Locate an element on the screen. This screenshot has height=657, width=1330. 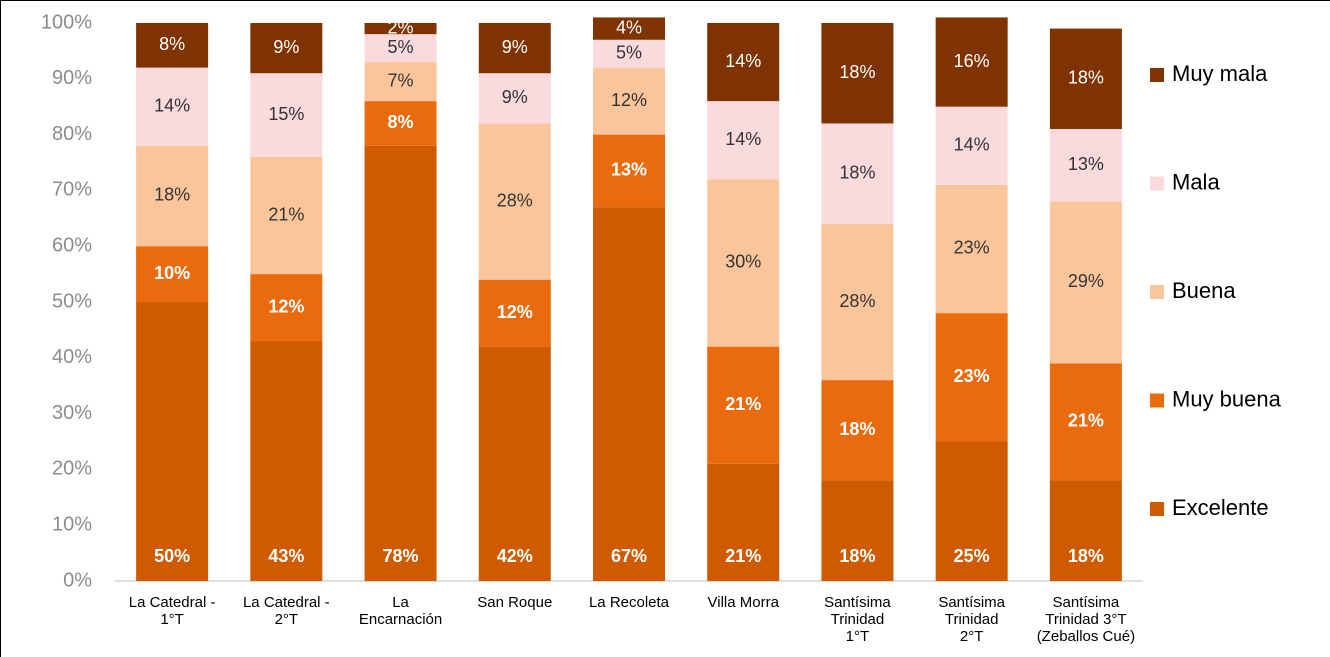
data-label: 25% is located at coordinates (972, 556).